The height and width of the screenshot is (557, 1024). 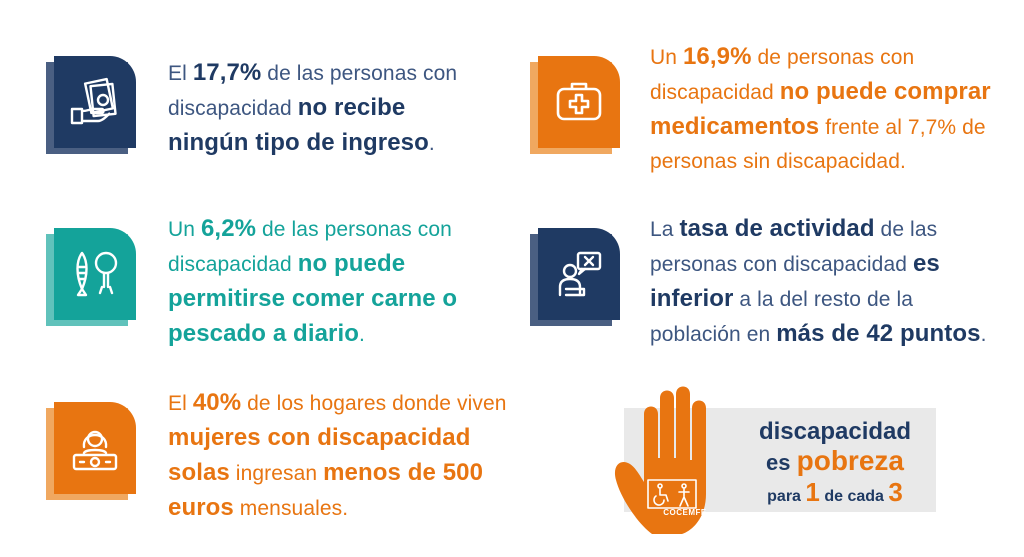 What do you see at coordinates (97, 274) in the screenshot?
I see `fish-chicken-icon` at bounding box center [97, 274].